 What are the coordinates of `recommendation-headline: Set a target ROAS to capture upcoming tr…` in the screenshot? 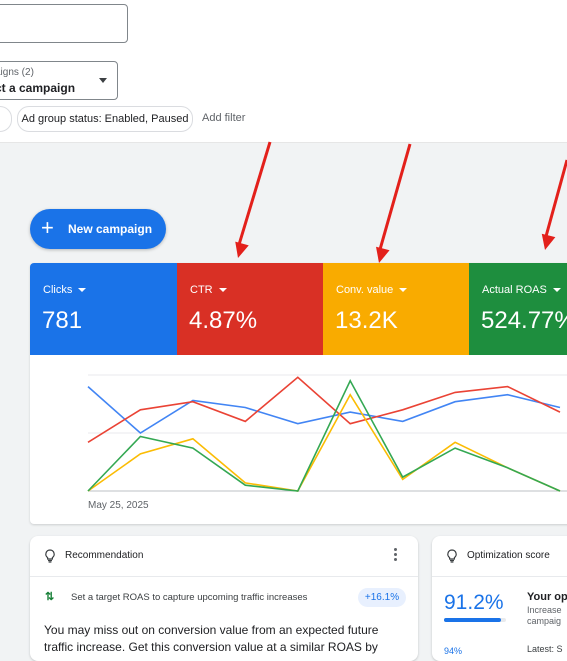 It's located at (189, 597).